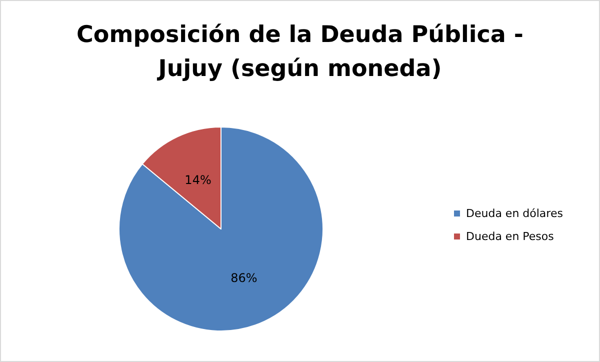  What do you see at coordinates (198, 180) in the screenshot?
I see `data-label: 14%` at bounding box center [198, 180].